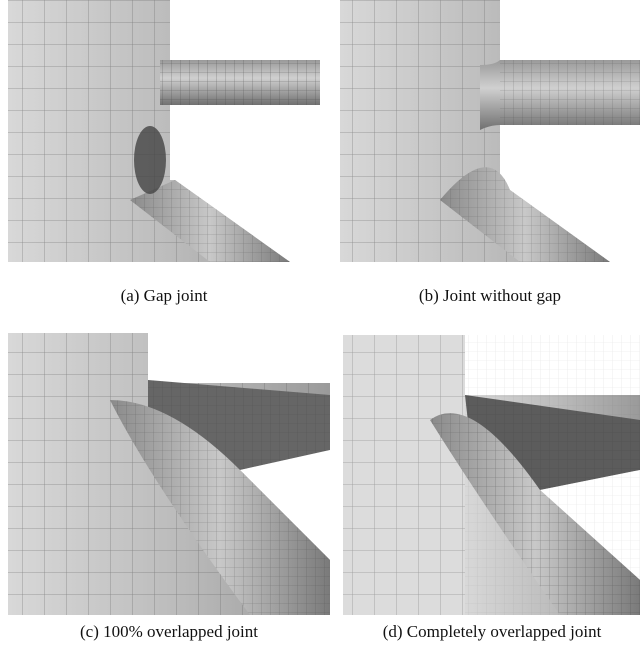  I want to click on caption: (c) 100% overlapped joint, so click(169, 631).